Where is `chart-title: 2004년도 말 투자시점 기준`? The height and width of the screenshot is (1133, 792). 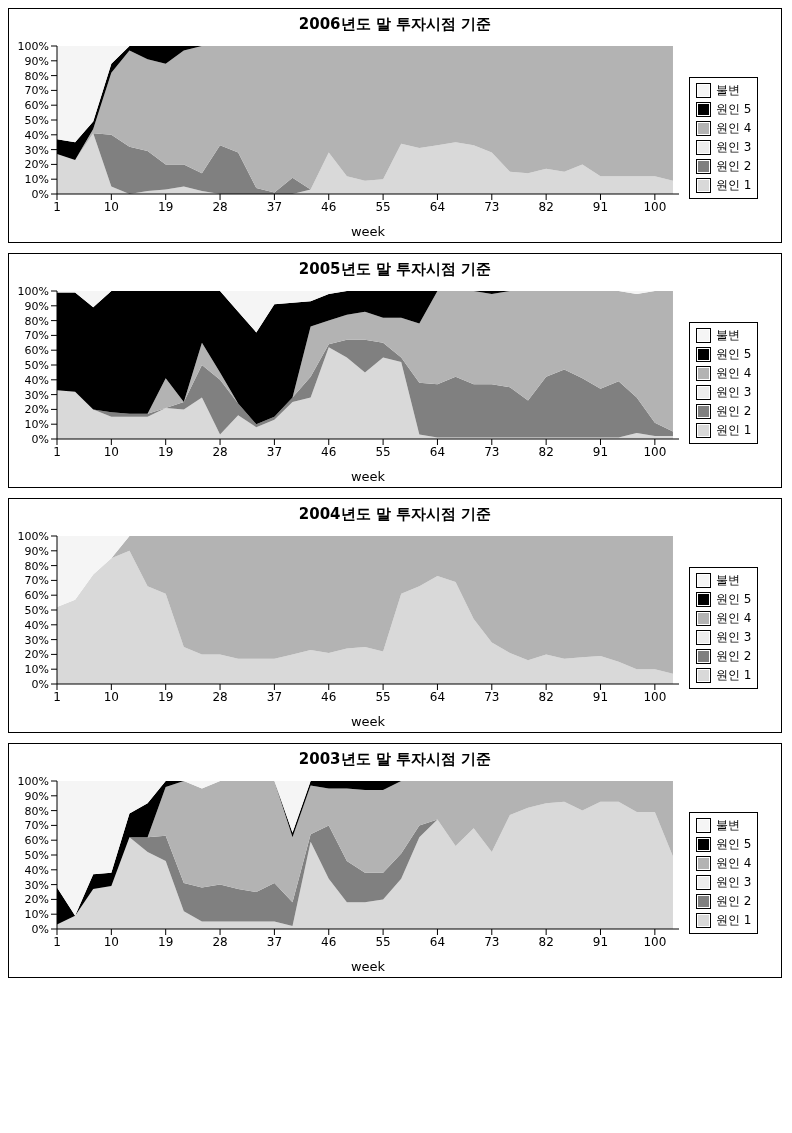
chart-title: 2004년도 말 투자시점 기준 is located at coordinates (395, 514).